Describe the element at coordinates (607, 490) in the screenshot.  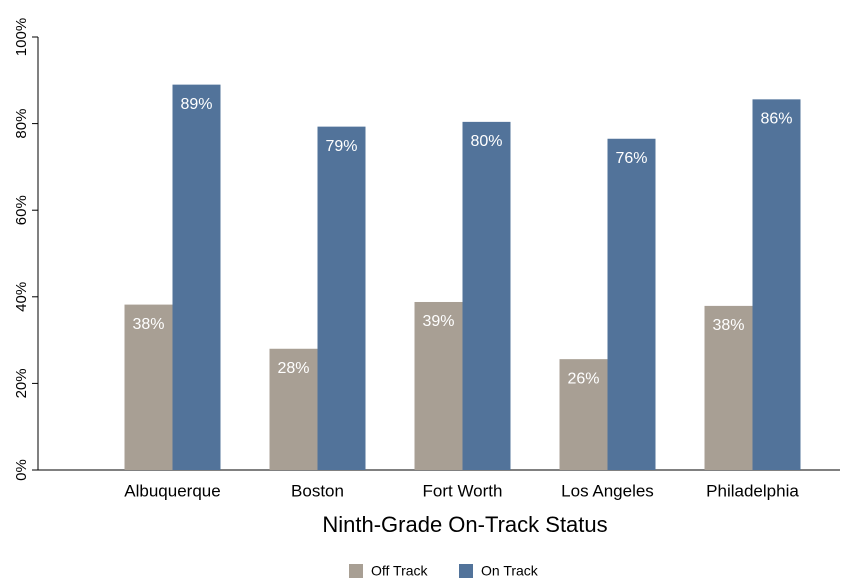
I see `x-tick-label: Los Angeles` at that location.